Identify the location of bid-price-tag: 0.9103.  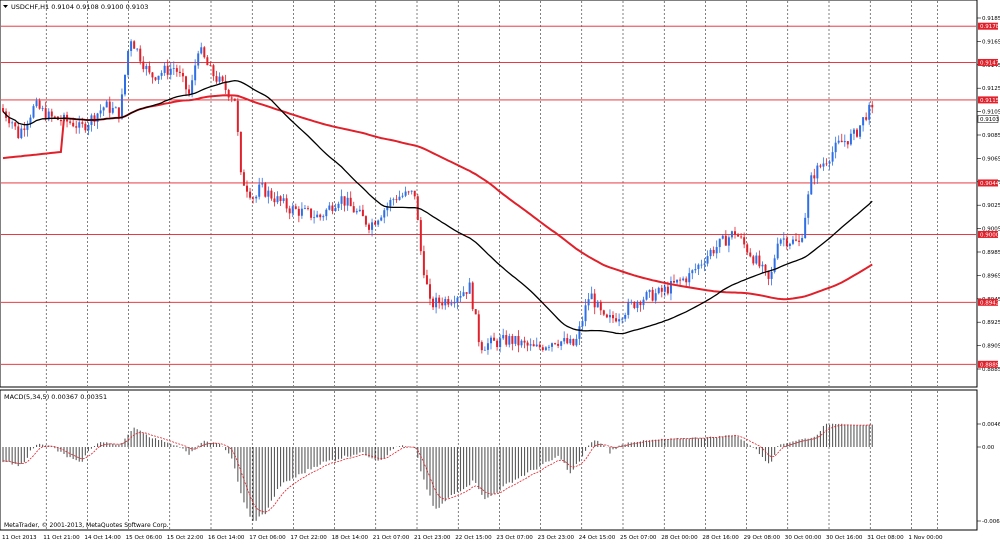
(988, 119).